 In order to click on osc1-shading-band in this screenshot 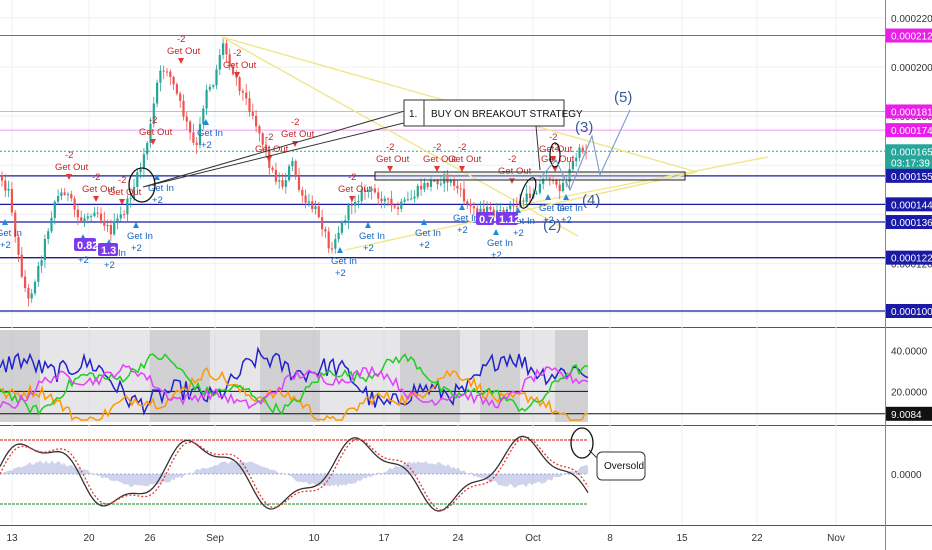, I will do `click(430, 376)`.